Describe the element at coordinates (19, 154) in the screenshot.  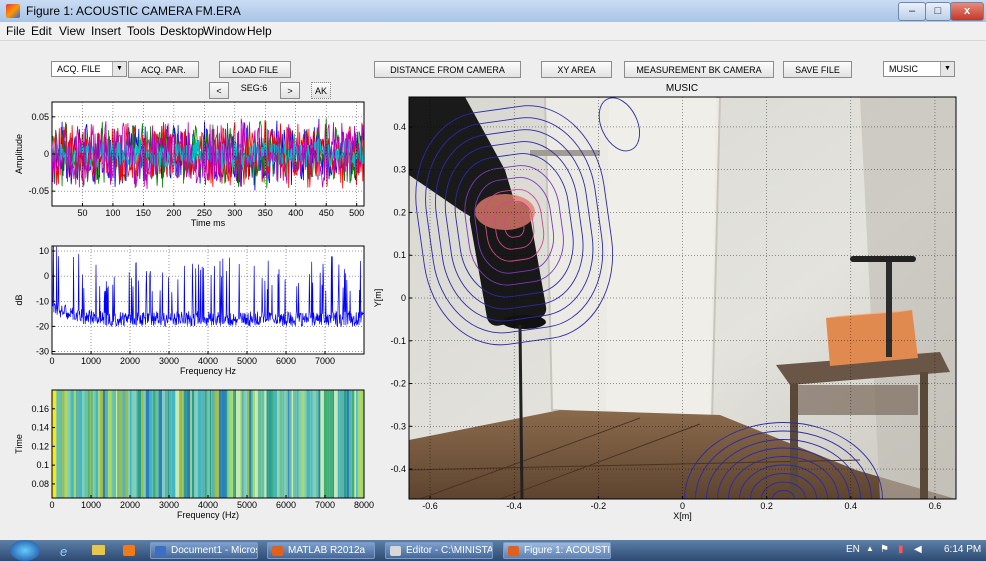
I see `y-axis-label: Amplitude` at that location.